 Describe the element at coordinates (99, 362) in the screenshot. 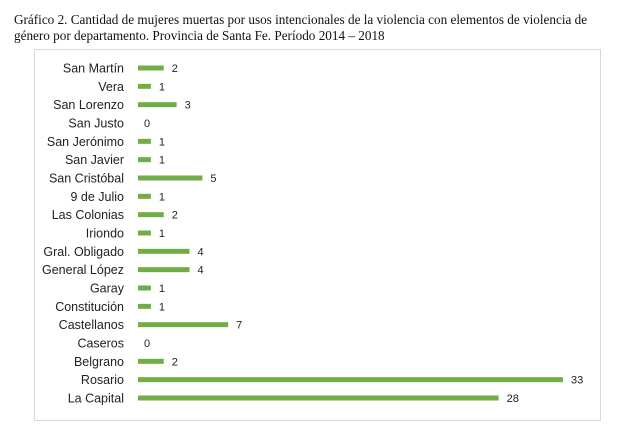

I see `category-label: Belgrano` at that location.